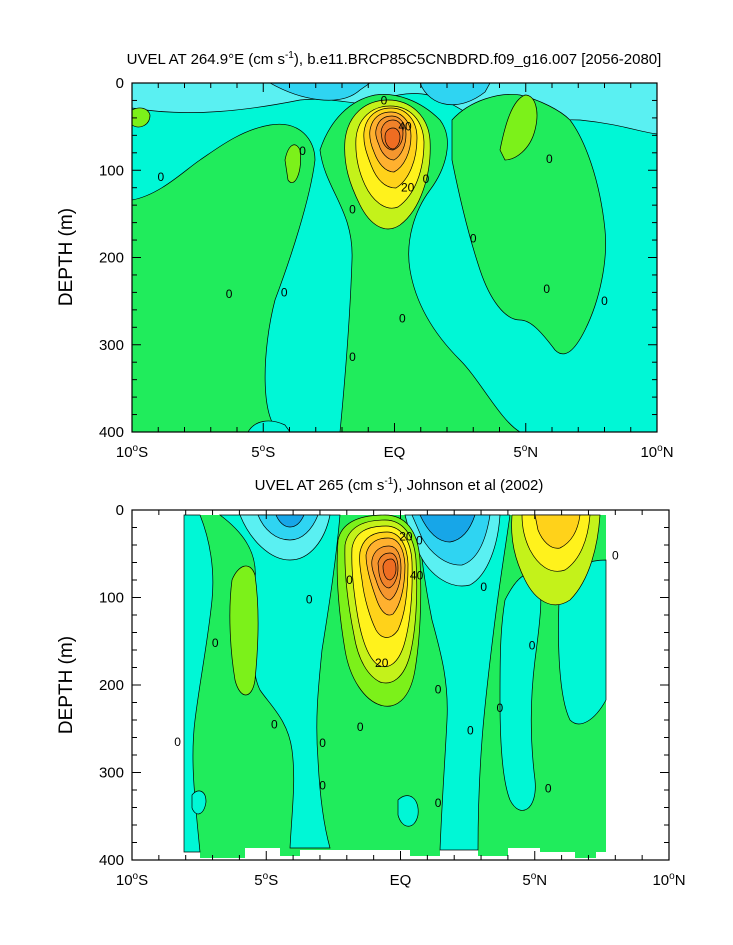  I want to click on panel-model-ylabel: DEPTH (m), so click(66, 257).